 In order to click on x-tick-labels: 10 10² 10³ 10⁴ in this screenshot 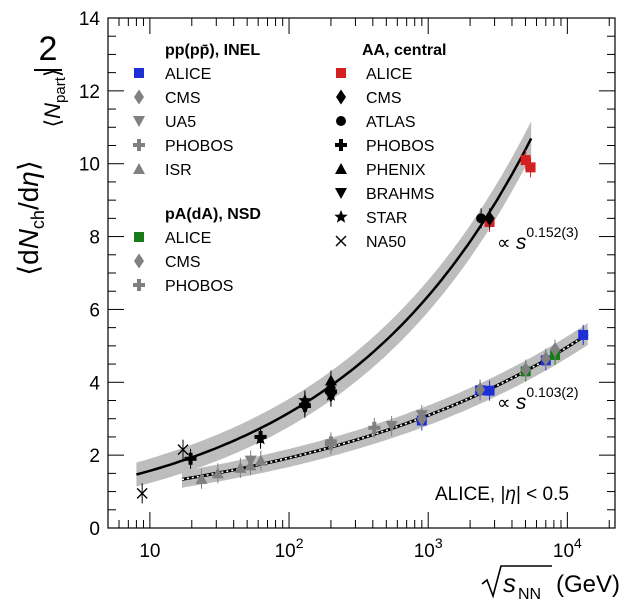, I will do `click(360, 548)`.